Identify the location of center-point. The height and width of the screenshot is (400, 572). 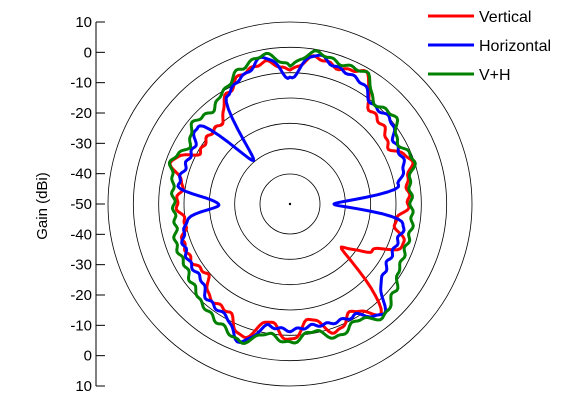
(290, 204).